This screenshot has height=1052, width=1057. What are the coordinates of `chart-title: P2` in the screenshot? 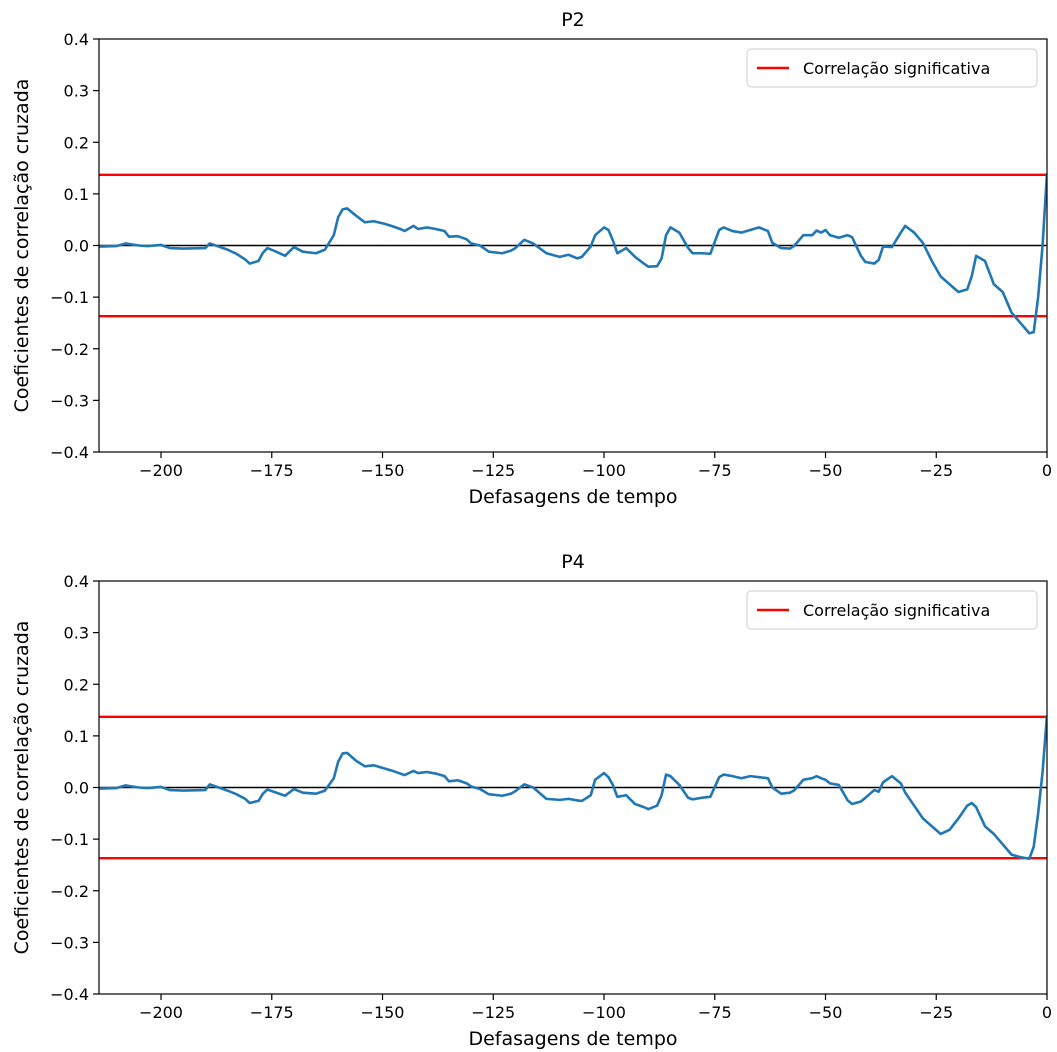 It's located at (573, 20).